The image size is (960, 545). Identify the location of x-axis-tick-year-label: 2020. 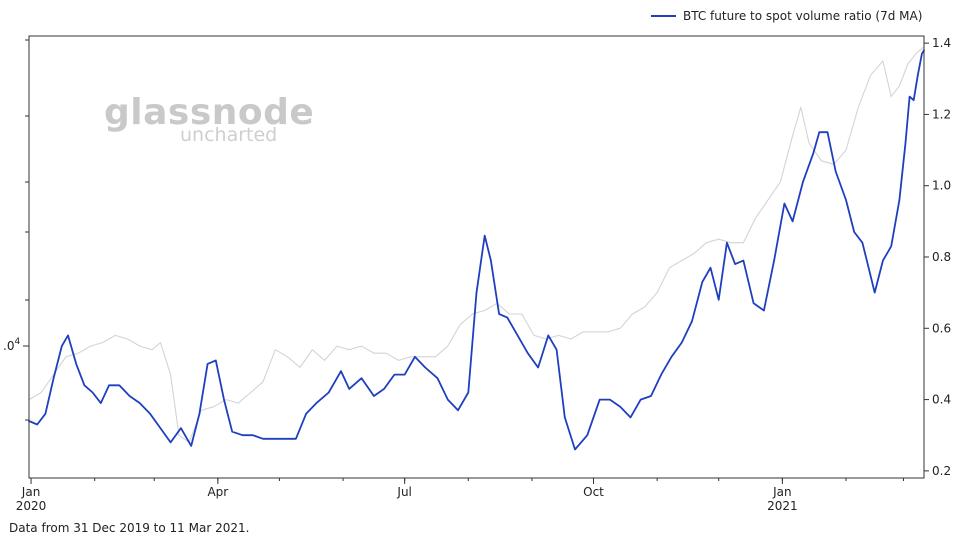
(31, 506).